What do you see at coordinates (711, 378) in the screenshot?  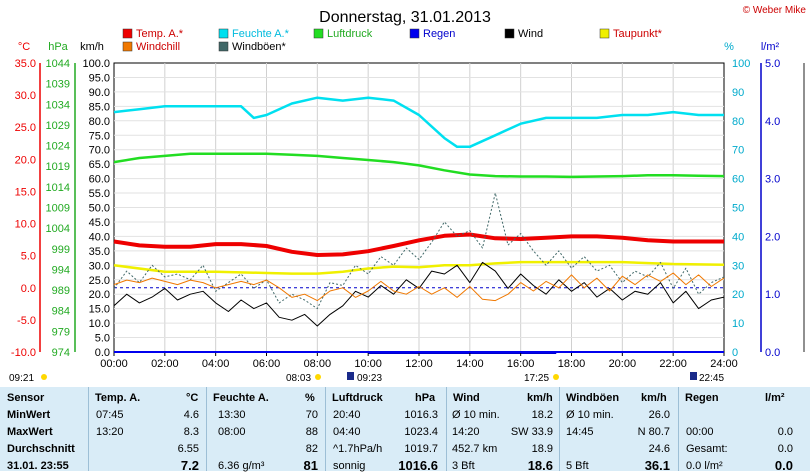 I see `marker-moon-rise: 22:45` at bounding box center [711, 378].